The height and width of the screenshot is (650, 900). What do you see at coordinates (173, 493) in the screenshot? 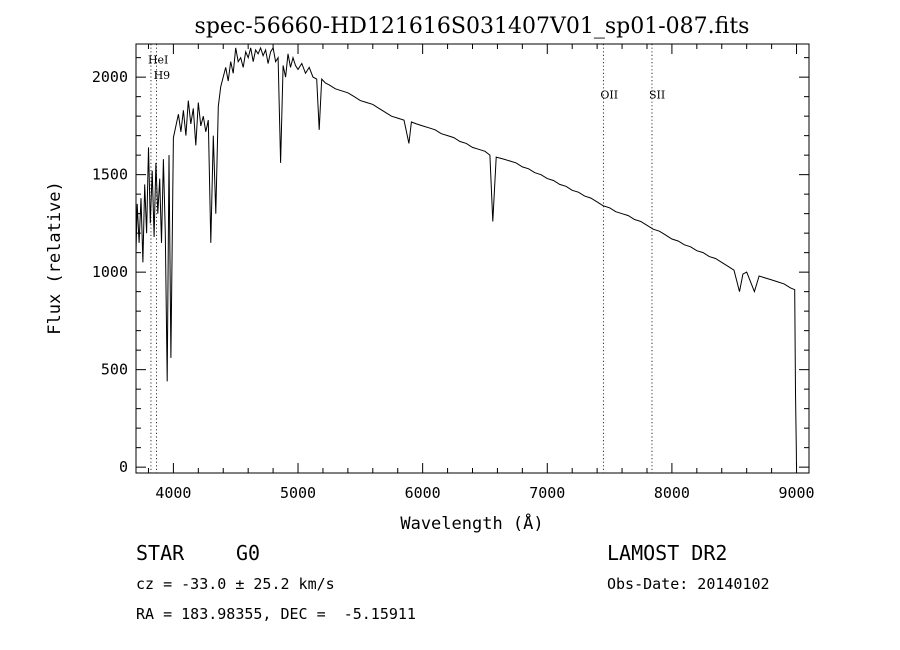
I see `x-tick-label: 4000` at bounding box center [173, 493].